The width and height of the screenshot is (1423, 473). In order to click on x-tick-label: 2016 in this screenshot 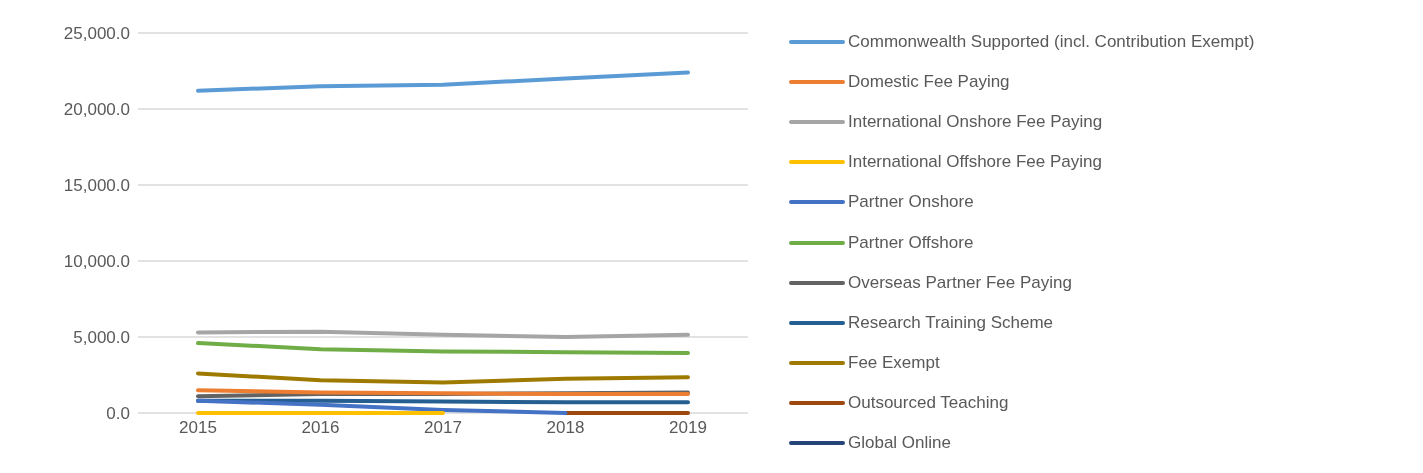, I will do `click(320, 428)`.